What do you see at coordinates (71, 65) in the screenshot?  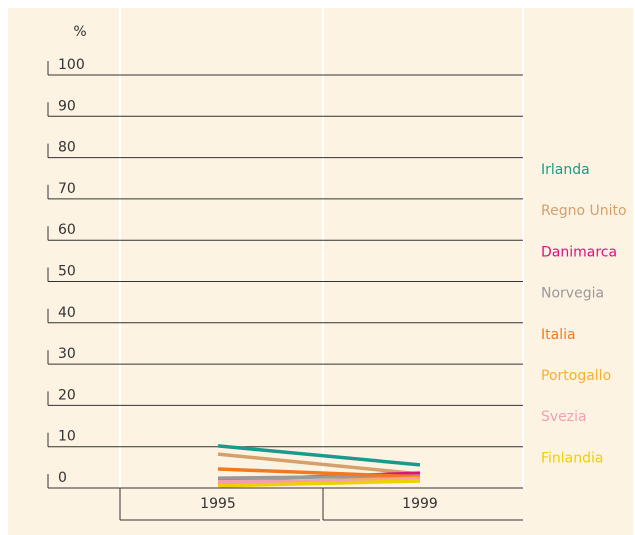 I see `y-tick-label: 100` at bounding box center [71, 65].